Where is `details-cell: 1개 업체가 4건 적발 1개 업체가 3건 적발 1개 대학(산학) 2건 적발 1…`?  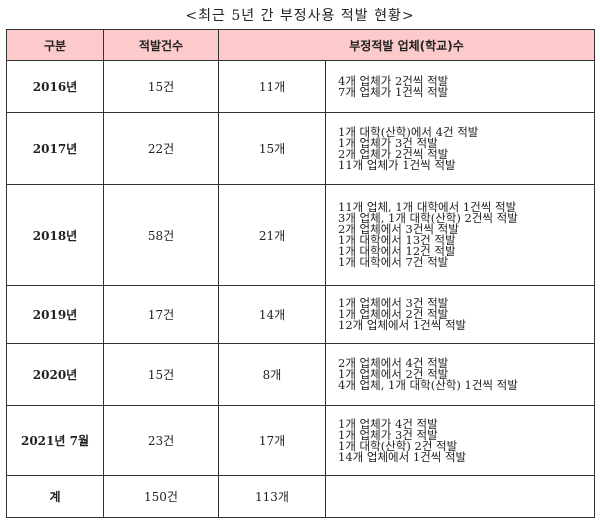
details-cell: 1개 업체가 4건 적발 1개 업체가 3건 적발 1개 대학(산학) 2건 적발 1… is located at coordinates (460, 440).